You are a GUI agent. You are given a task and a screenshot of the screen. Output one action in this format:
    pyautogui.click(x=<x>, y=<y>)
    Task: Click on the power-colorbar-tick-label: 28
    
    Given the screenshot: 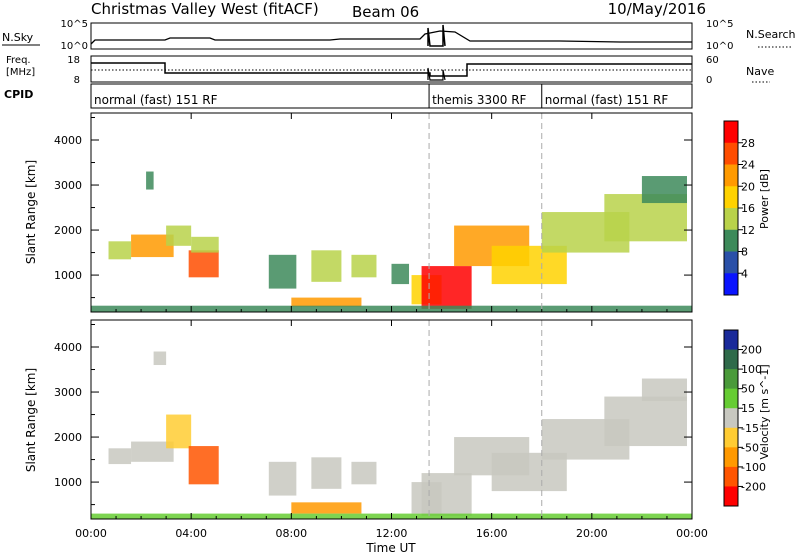 What is the action you would take?
    pyautogui.click(x=748, y=143)
    